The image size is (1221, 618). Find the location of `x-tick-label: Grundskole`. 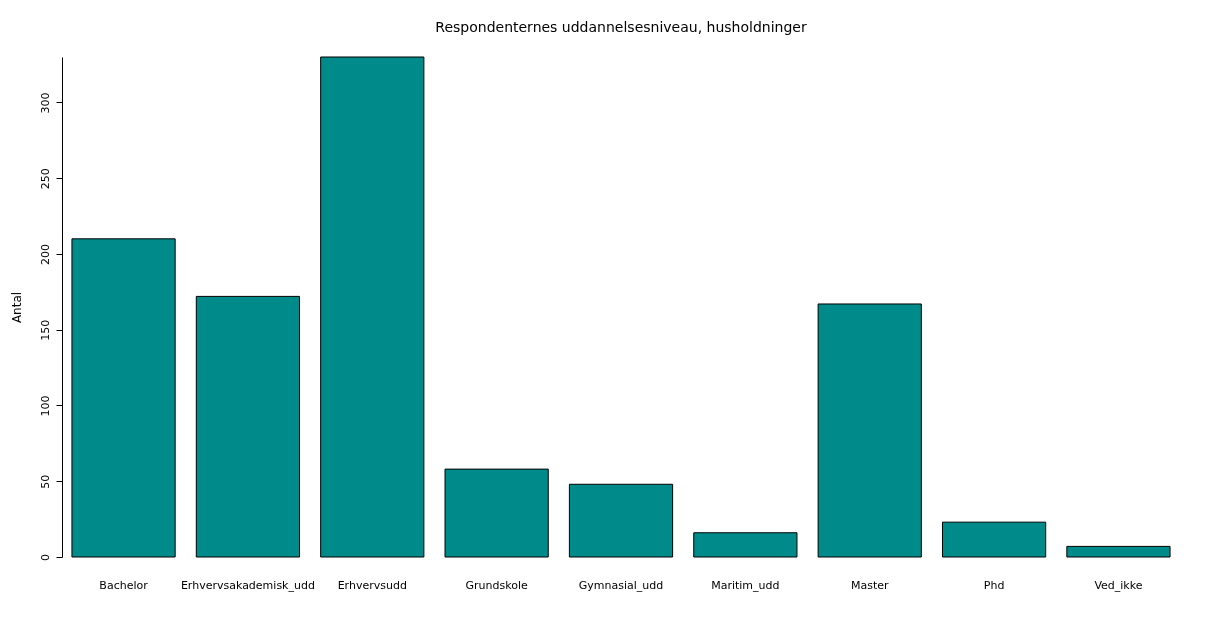

x-tick-label: Grundskole is located at coordinates (496, 585).